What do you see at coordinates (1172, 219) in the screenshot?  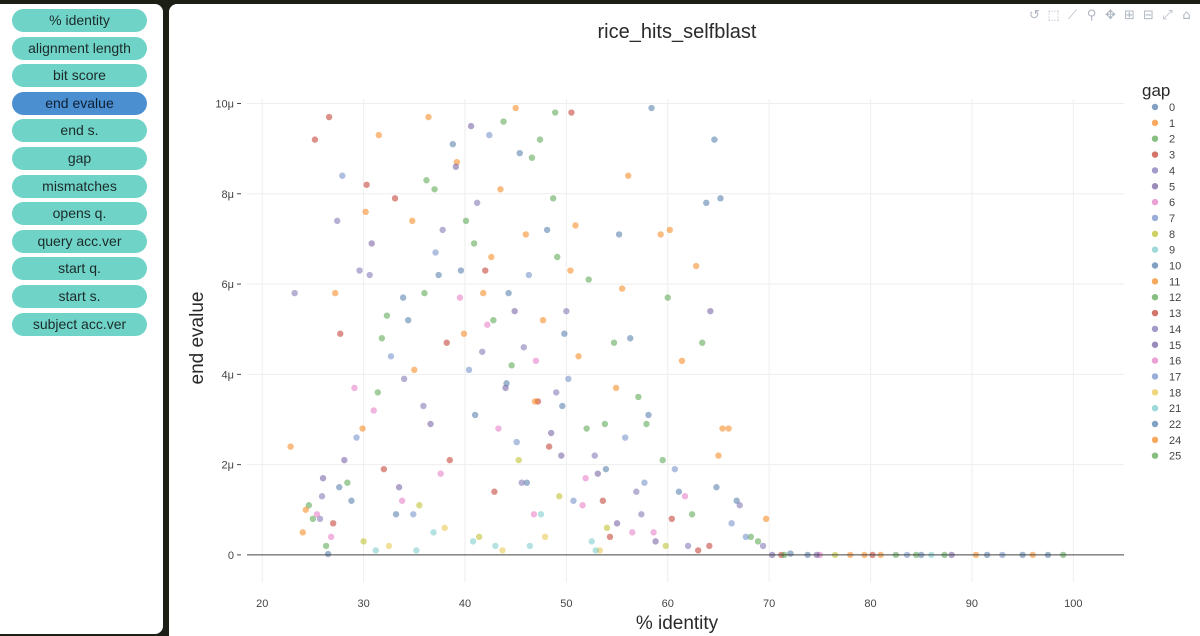 I see `legend-item-7: 7` at bounding box center [1172, 219].